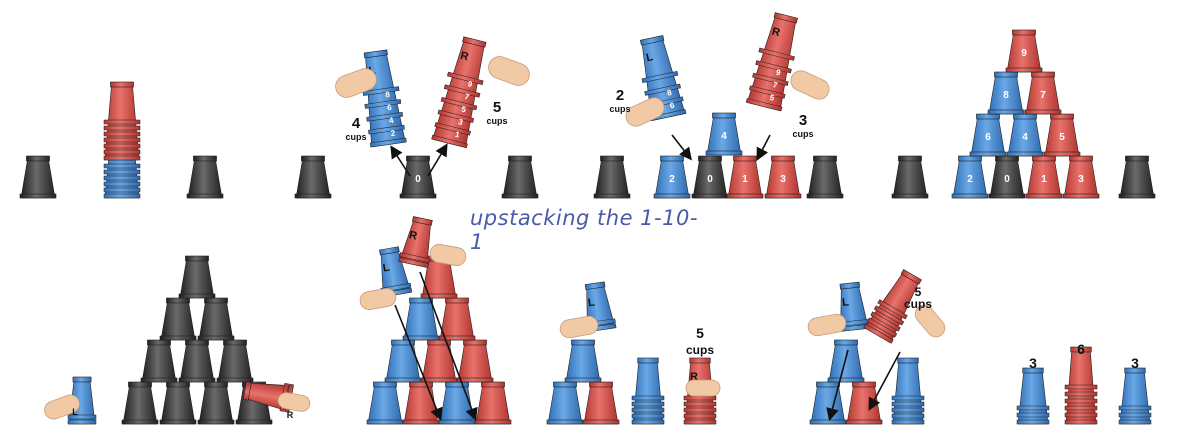 The image size is (1200, 444). What do you see at coordinates (619, 109) in the screenshot?
I see `cups-label-left: cups` at bounding box center [619, 109].